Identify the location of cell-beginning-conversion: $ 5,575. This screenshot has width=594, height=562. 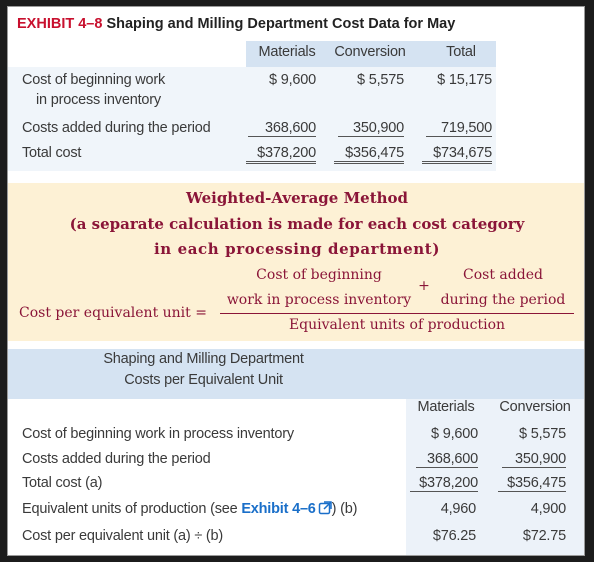
(380, 80).